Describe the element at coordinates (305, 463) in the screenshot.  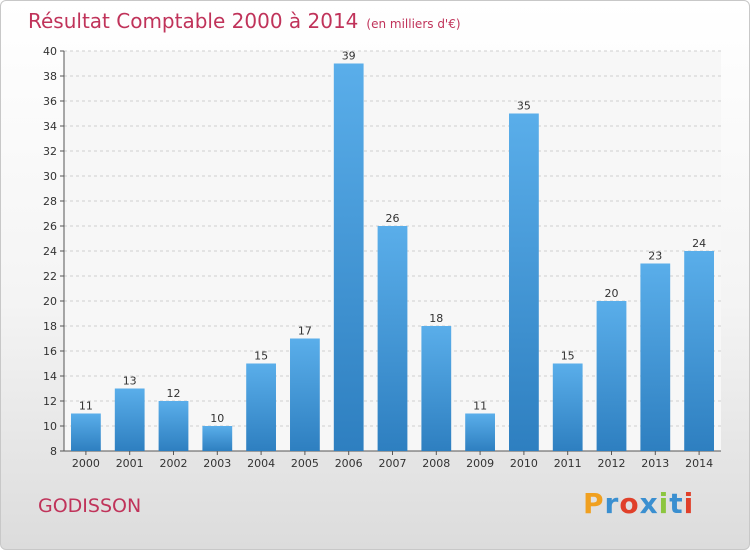
I see `x-tick-label: 2005` at that location.